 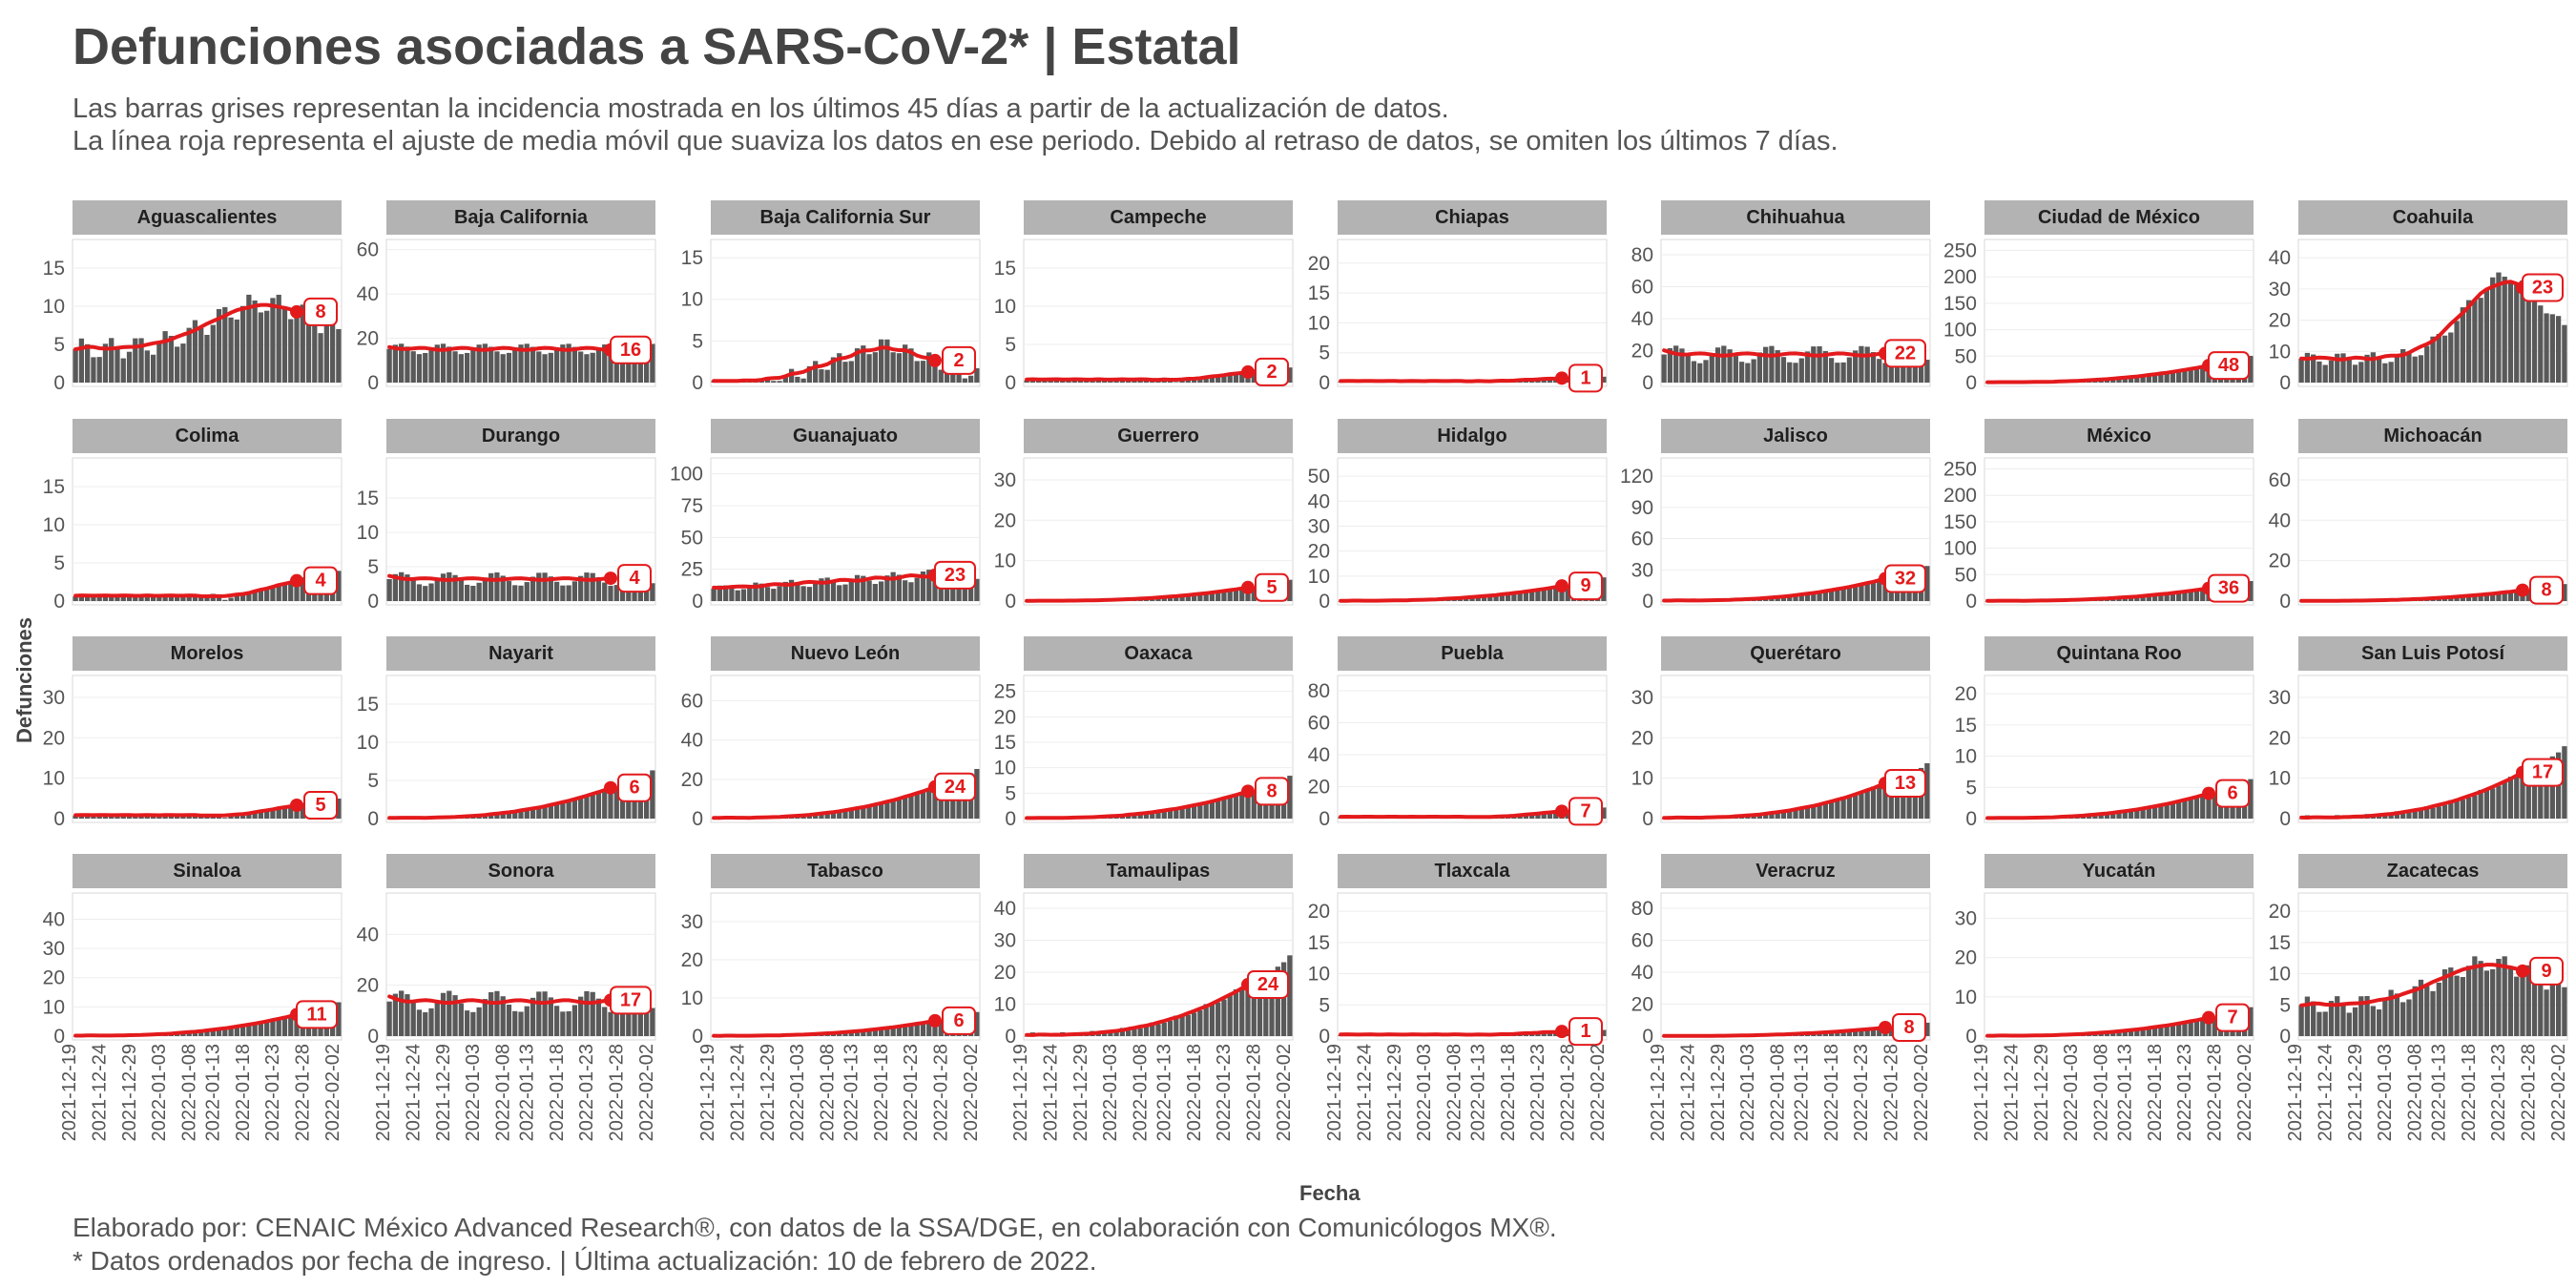 What do you see at coordinates (1144, 516) in the screenshot?
I see `facet-panel: Guerrero 0 10 20 30 5` at bounding box center [1144, 516].